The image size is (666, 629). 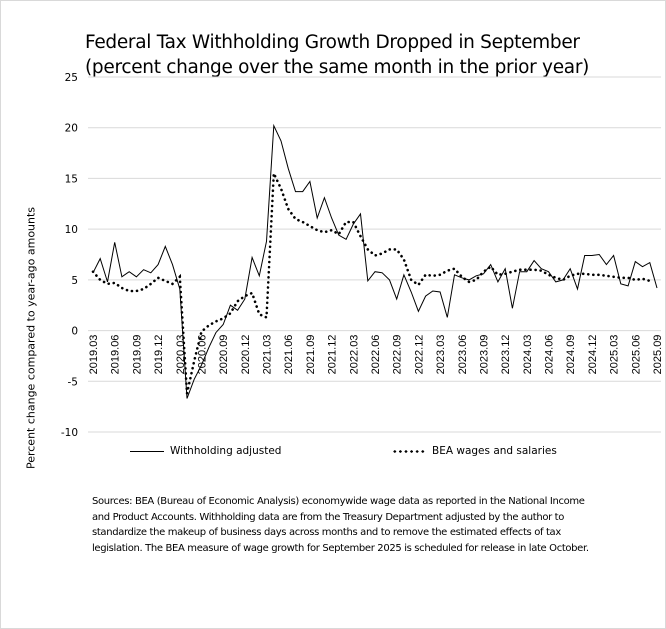 I want to click on x-tick-label: 2021.09, so click(x=311, y=355).